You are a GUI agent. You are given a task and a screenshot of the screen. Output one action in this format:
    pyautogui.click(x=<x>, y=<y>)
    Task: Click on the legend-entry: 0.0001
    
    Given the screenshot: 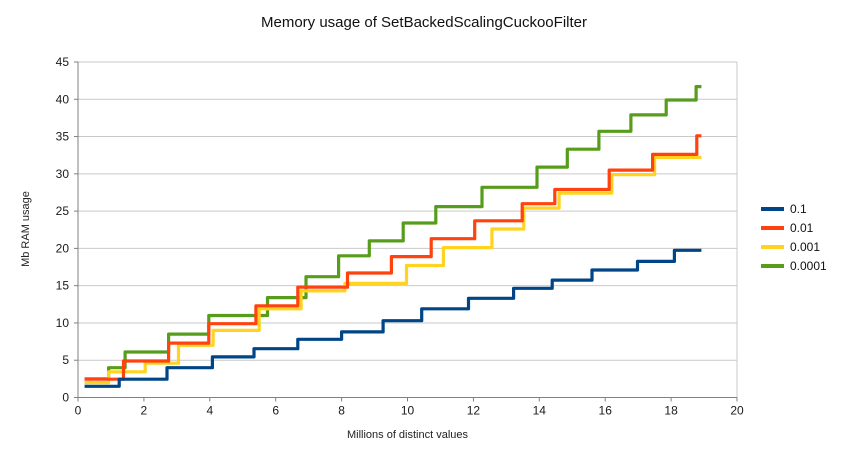 What is the action you would take?
    pyautogui.click(x=794, y=265)
    